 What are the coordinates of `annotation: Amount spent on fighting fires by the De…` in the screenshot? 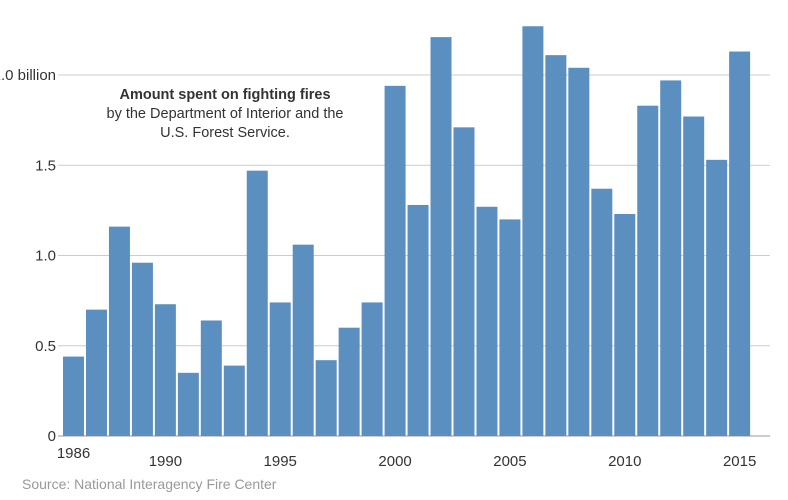 It's located at (225, 114).